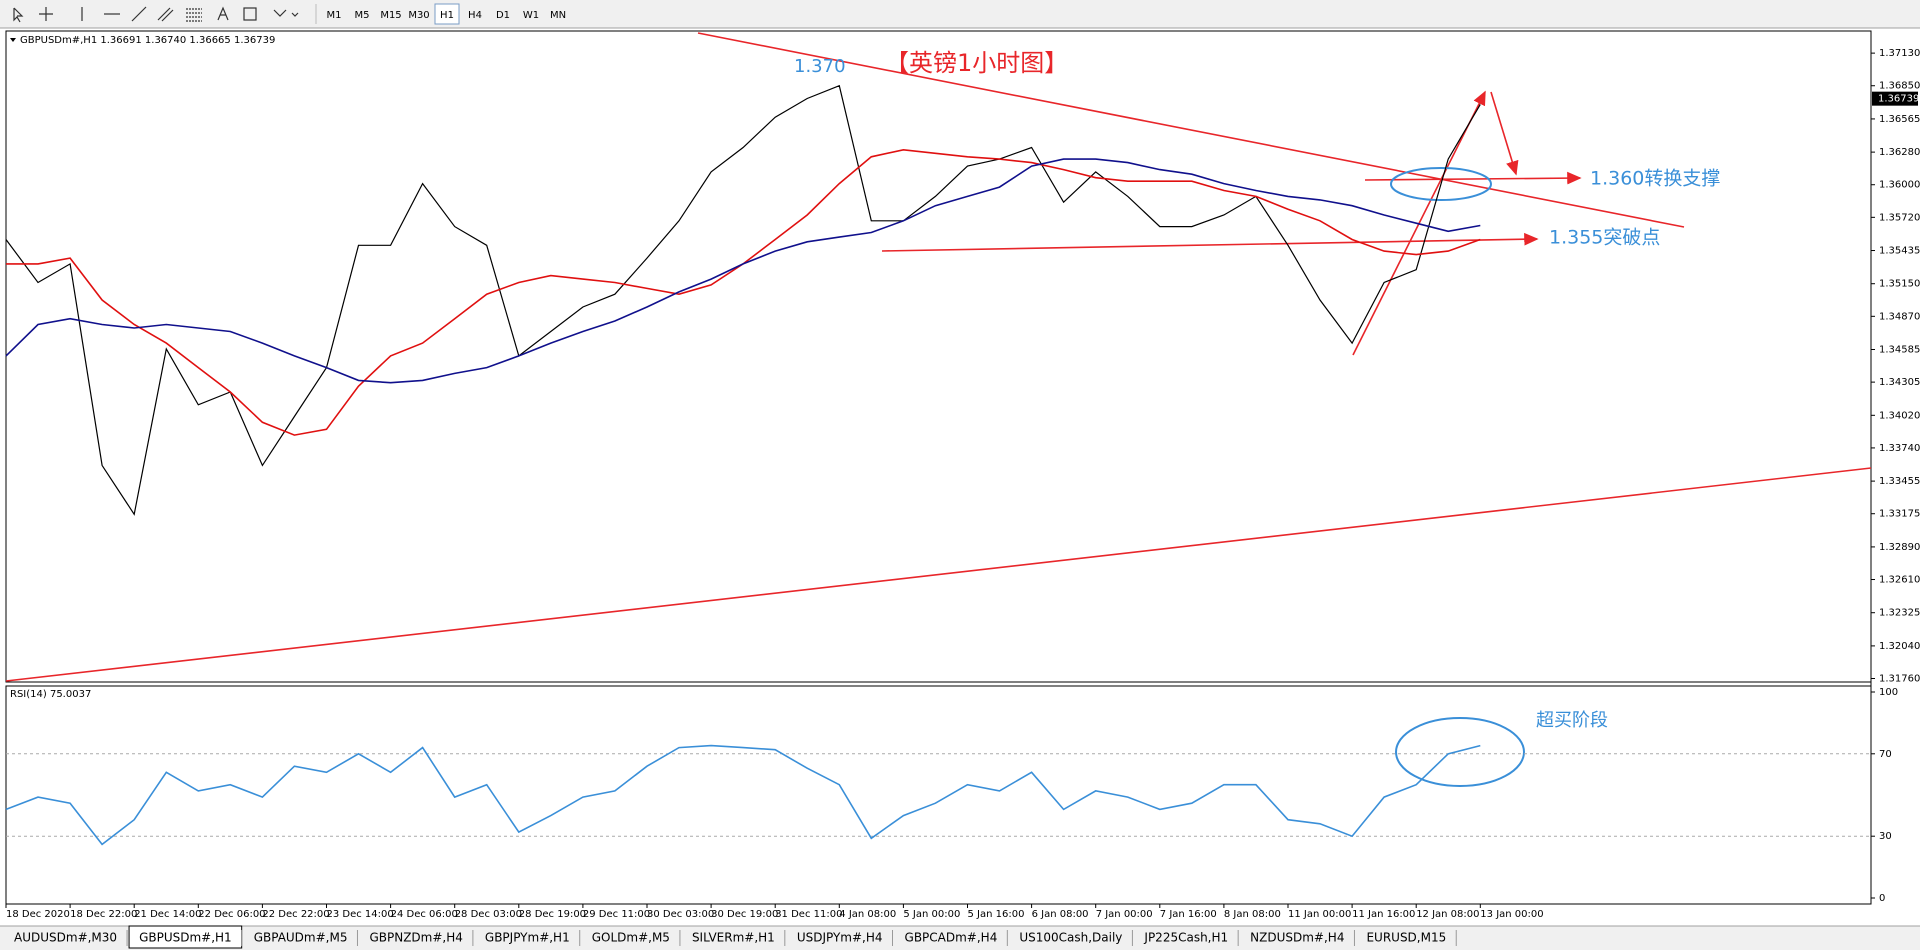  I want to click on tab-label: GBPNZDm#,H4, so click(415, 938).